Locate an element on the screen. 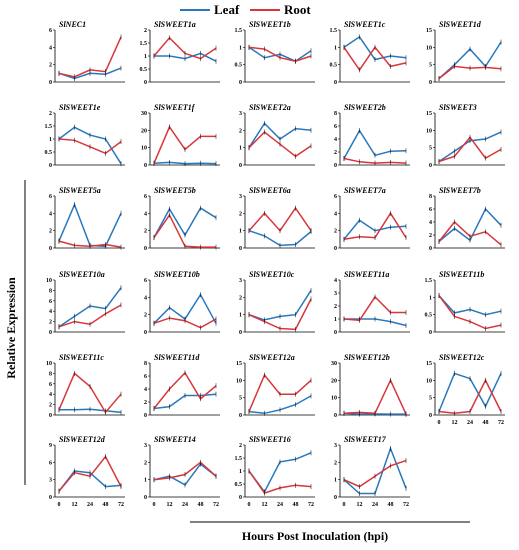 The width and height of the screenshot is (519, 550). panel-title: SlSWEET1f is located at coordinates (175, 107).